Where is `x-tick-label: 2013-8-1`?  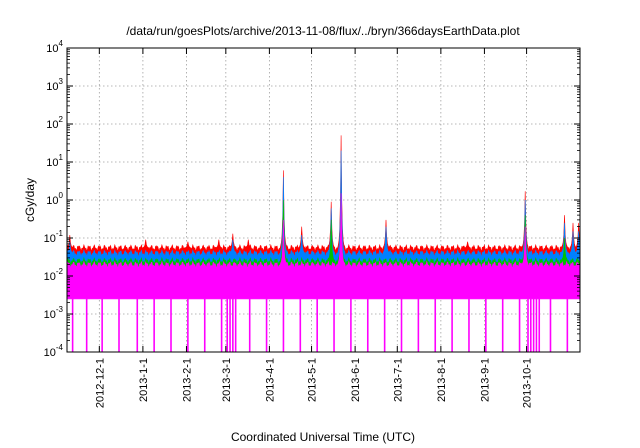 x-tick-label: 2013-8-1 is located at coordinates (442, 380).